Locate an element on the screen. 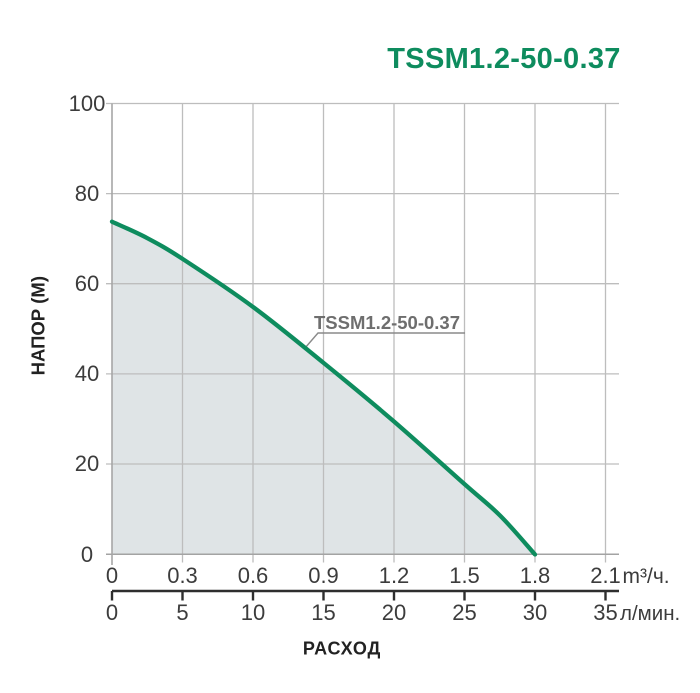 This screenshot has height=693, width=700. svg-text: РАСХОД is located at coordinates (342, 649).